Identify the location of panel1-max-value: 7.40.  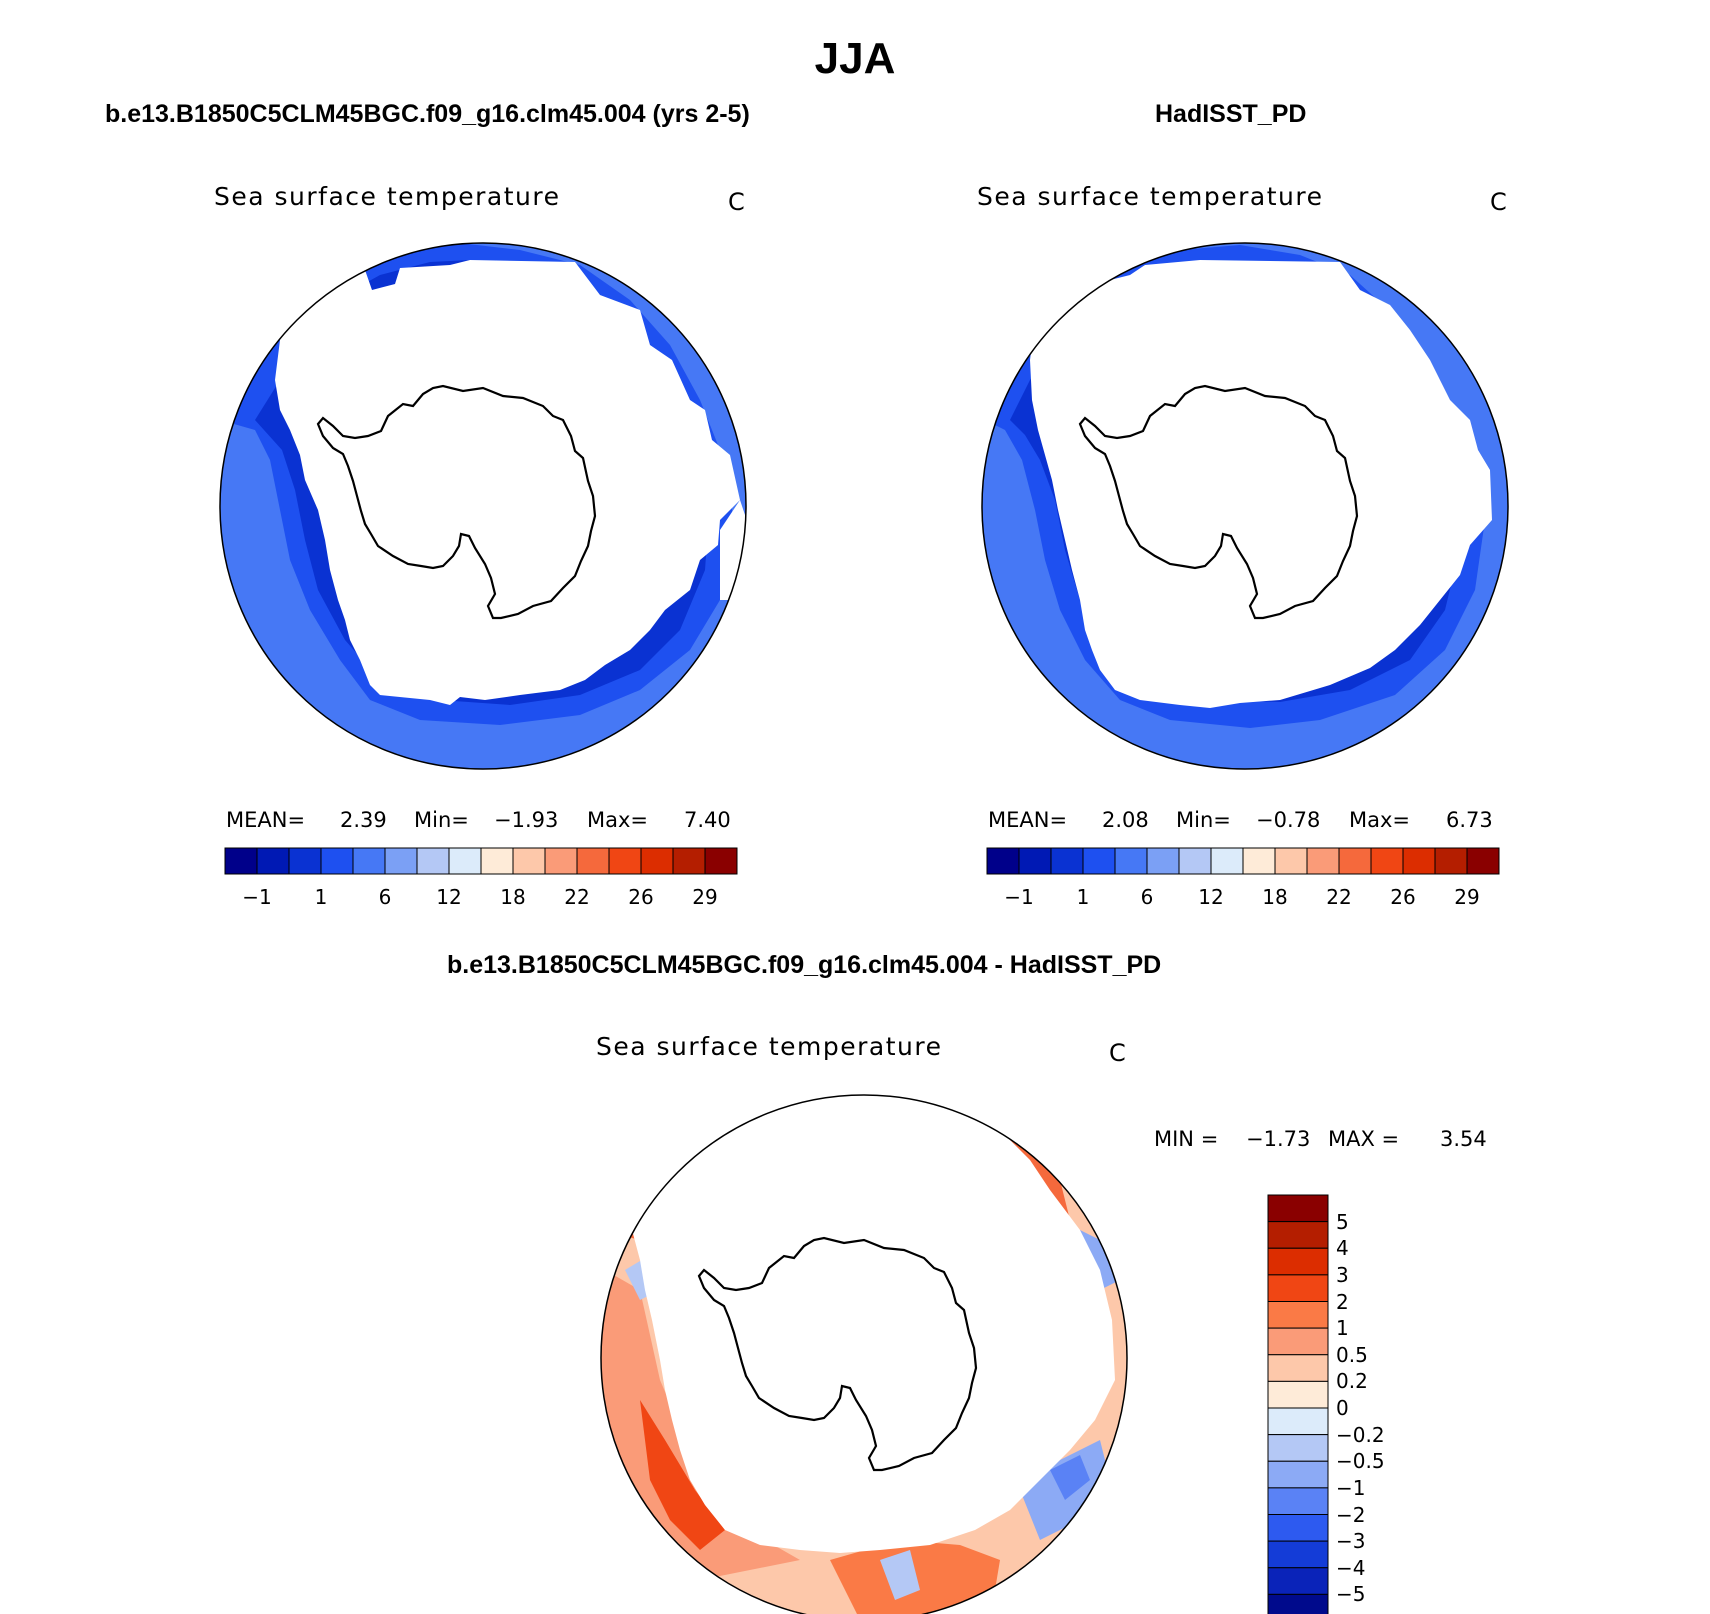
(707, 820).